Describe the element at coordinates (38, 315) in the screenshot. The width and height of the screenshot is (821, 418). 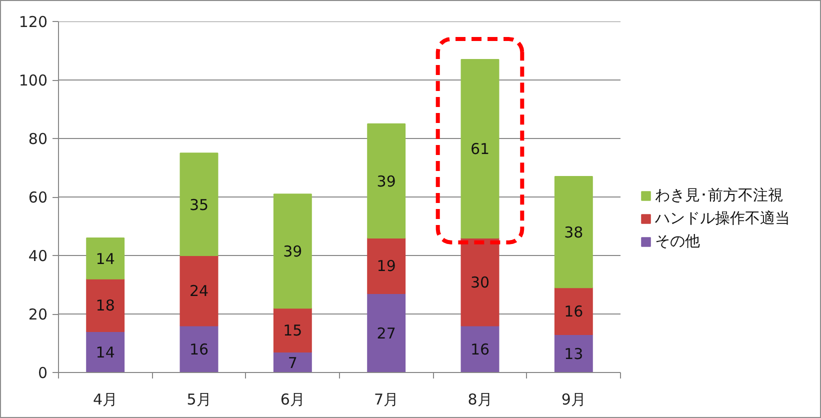
I see `y-tick-label: 20` at that location.